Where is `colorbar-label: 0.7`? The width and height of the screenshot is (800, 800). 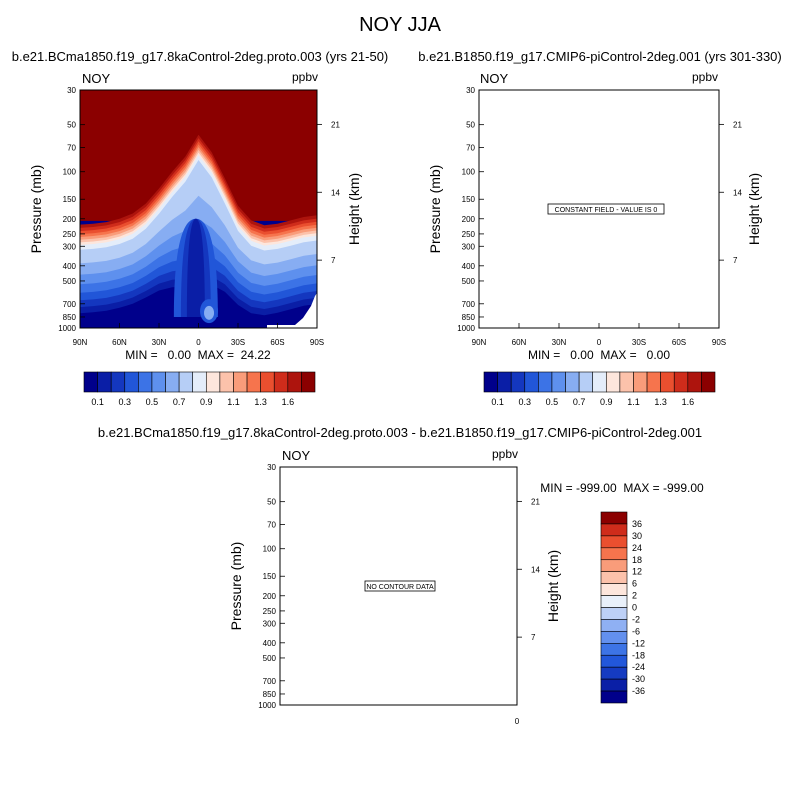 colorbar-label: 0.7 is located at coordinates (579, 402).